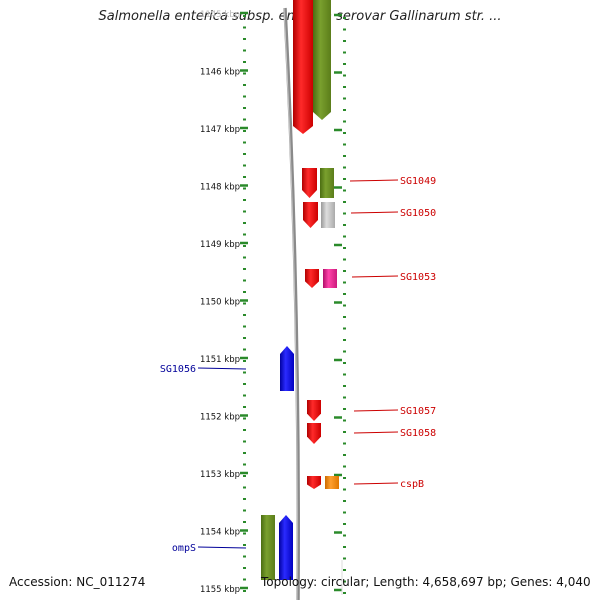  I want to click on ruler-label: 1153 kbp, so click(220, 475).